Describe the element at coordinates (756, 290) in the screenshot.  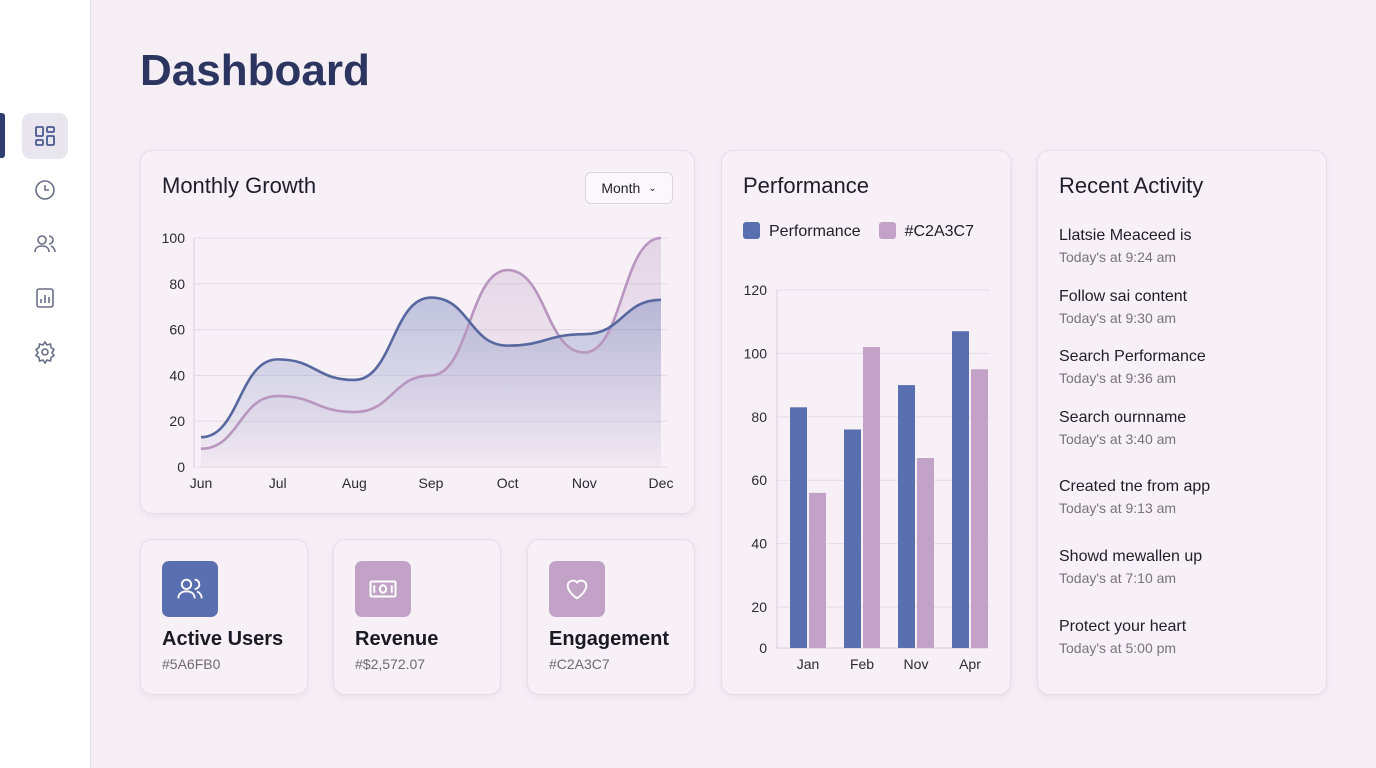
I see `y-tick-label: 120` at that location.